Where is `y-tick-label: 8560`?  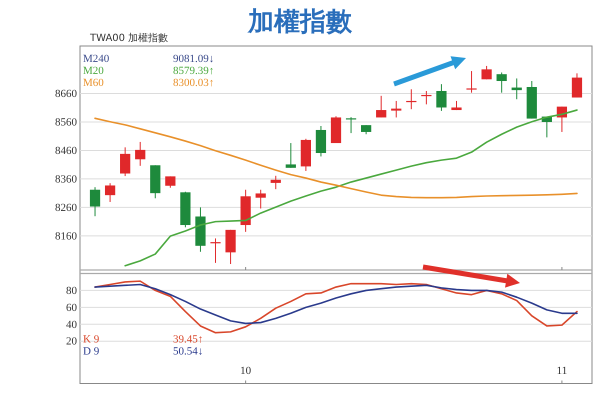 y-tick-label: 8560 is located at coordinates (66, 122).